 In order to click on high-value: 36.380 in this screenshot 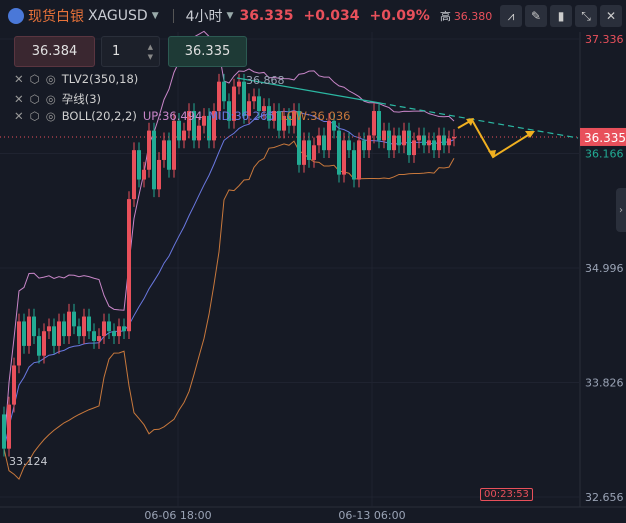, I will do `click(473, 16)`.